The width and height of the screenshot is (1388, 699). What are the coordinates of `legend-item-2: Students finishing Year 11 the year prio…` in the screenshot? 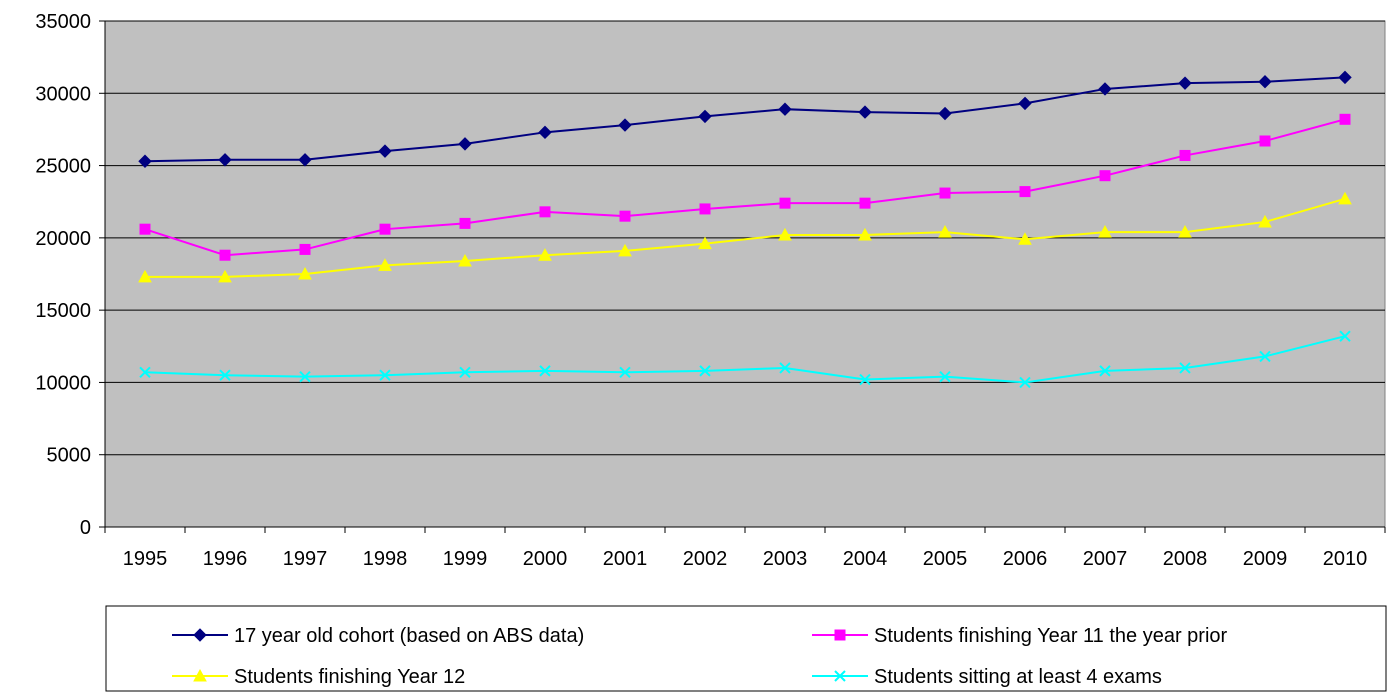 It's located at (1020, 636).